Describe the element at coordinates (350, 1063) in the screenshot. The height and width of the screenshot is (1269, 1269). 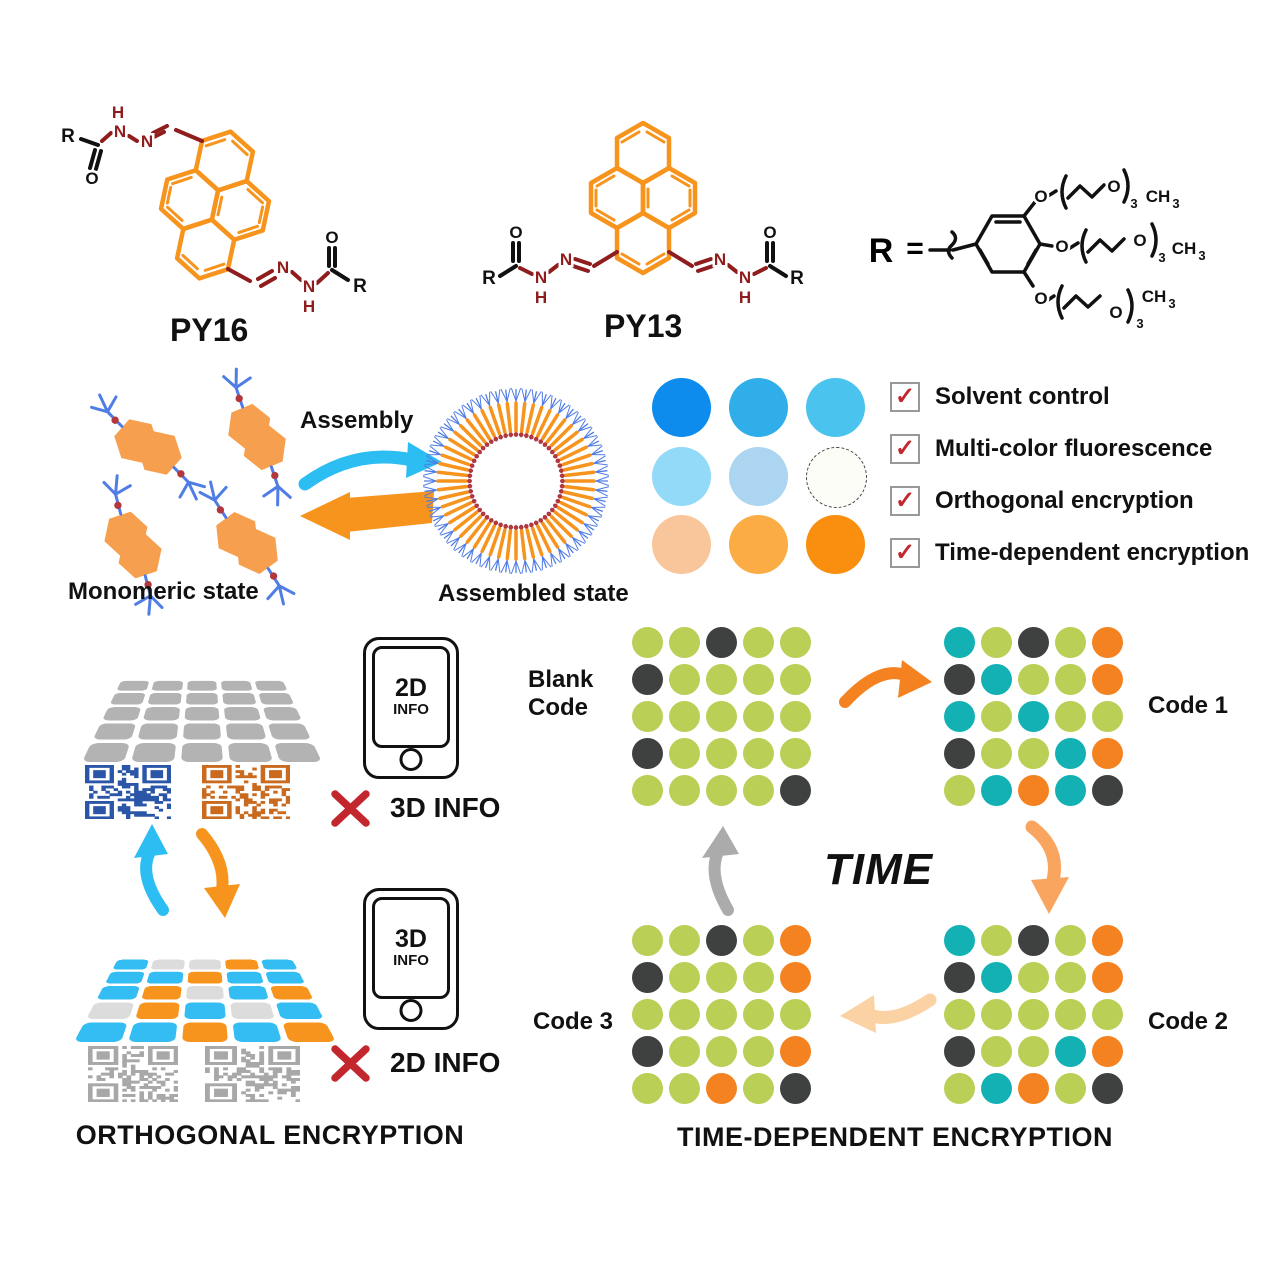
I see `cross-icon` at that location.